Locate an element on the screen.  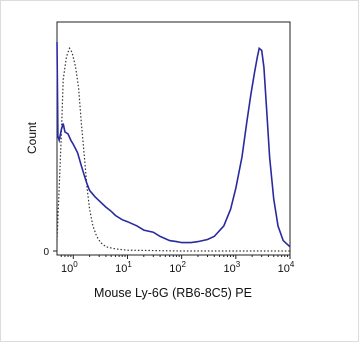
x-tick-label: 10² is located at coordinates (177, 267).